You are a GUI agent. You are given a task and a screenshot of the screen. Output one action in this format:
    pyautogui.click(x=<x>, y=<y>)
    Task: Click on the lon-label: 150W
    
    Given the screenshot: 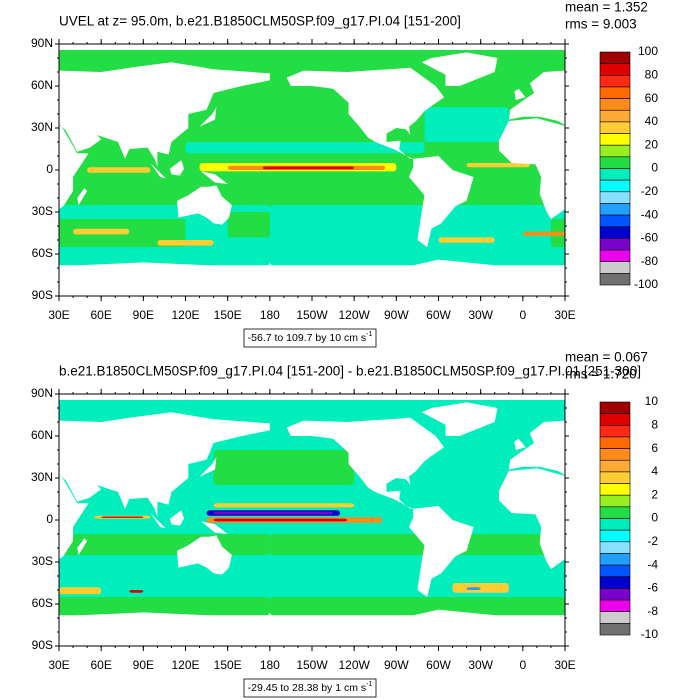 What is the action you would take?
    pyautogui.click(x=312, y=315)
    